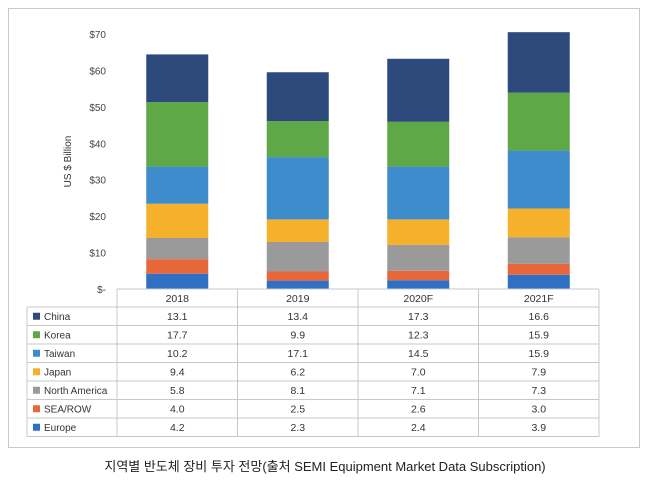 This screenshot has width=650, height=489. I want to click on bar-europe-2021f, so click(538, 281).